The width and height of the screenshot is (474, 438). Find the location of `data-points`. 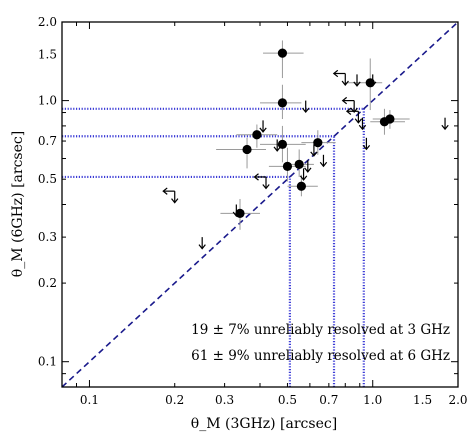

data-points is located at coordinates (315, 133).